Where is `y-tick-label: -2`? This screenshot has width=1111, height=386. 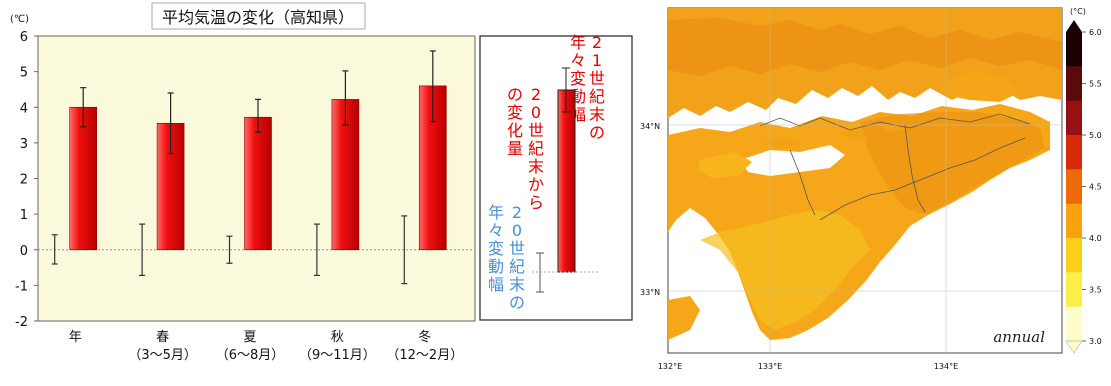 y-tick-label: -2 is located at coordinates (21, 322).